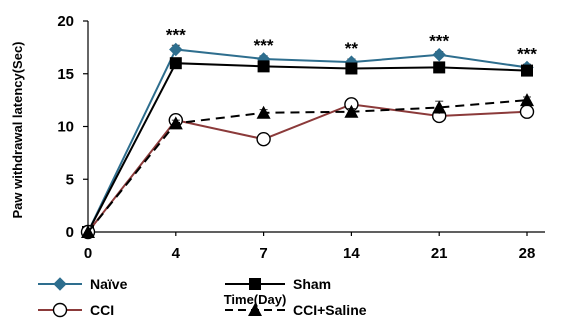 This screenshot has height=322, width=567. What do you see at coordinates (278, 284) in the screenshot?
I see `legend-item: Sham` at bounding box center [278, 284].